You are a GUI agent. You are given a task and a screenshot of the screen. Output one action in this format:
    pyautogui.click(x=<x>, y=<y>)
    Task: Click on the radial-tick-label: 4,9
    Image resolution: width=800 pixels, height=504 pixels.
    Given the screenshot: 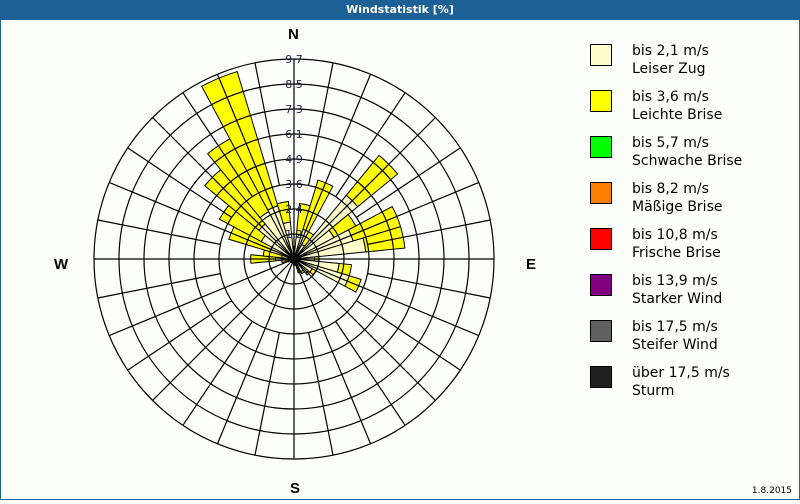 What is the action you would take?
    pyautogui.click(x=294, y=159)
    